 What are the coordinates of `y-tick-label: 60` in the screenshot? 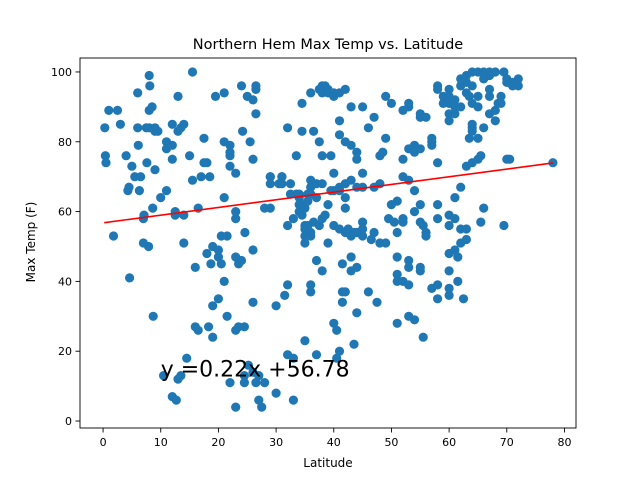 It's located at (65, 212).